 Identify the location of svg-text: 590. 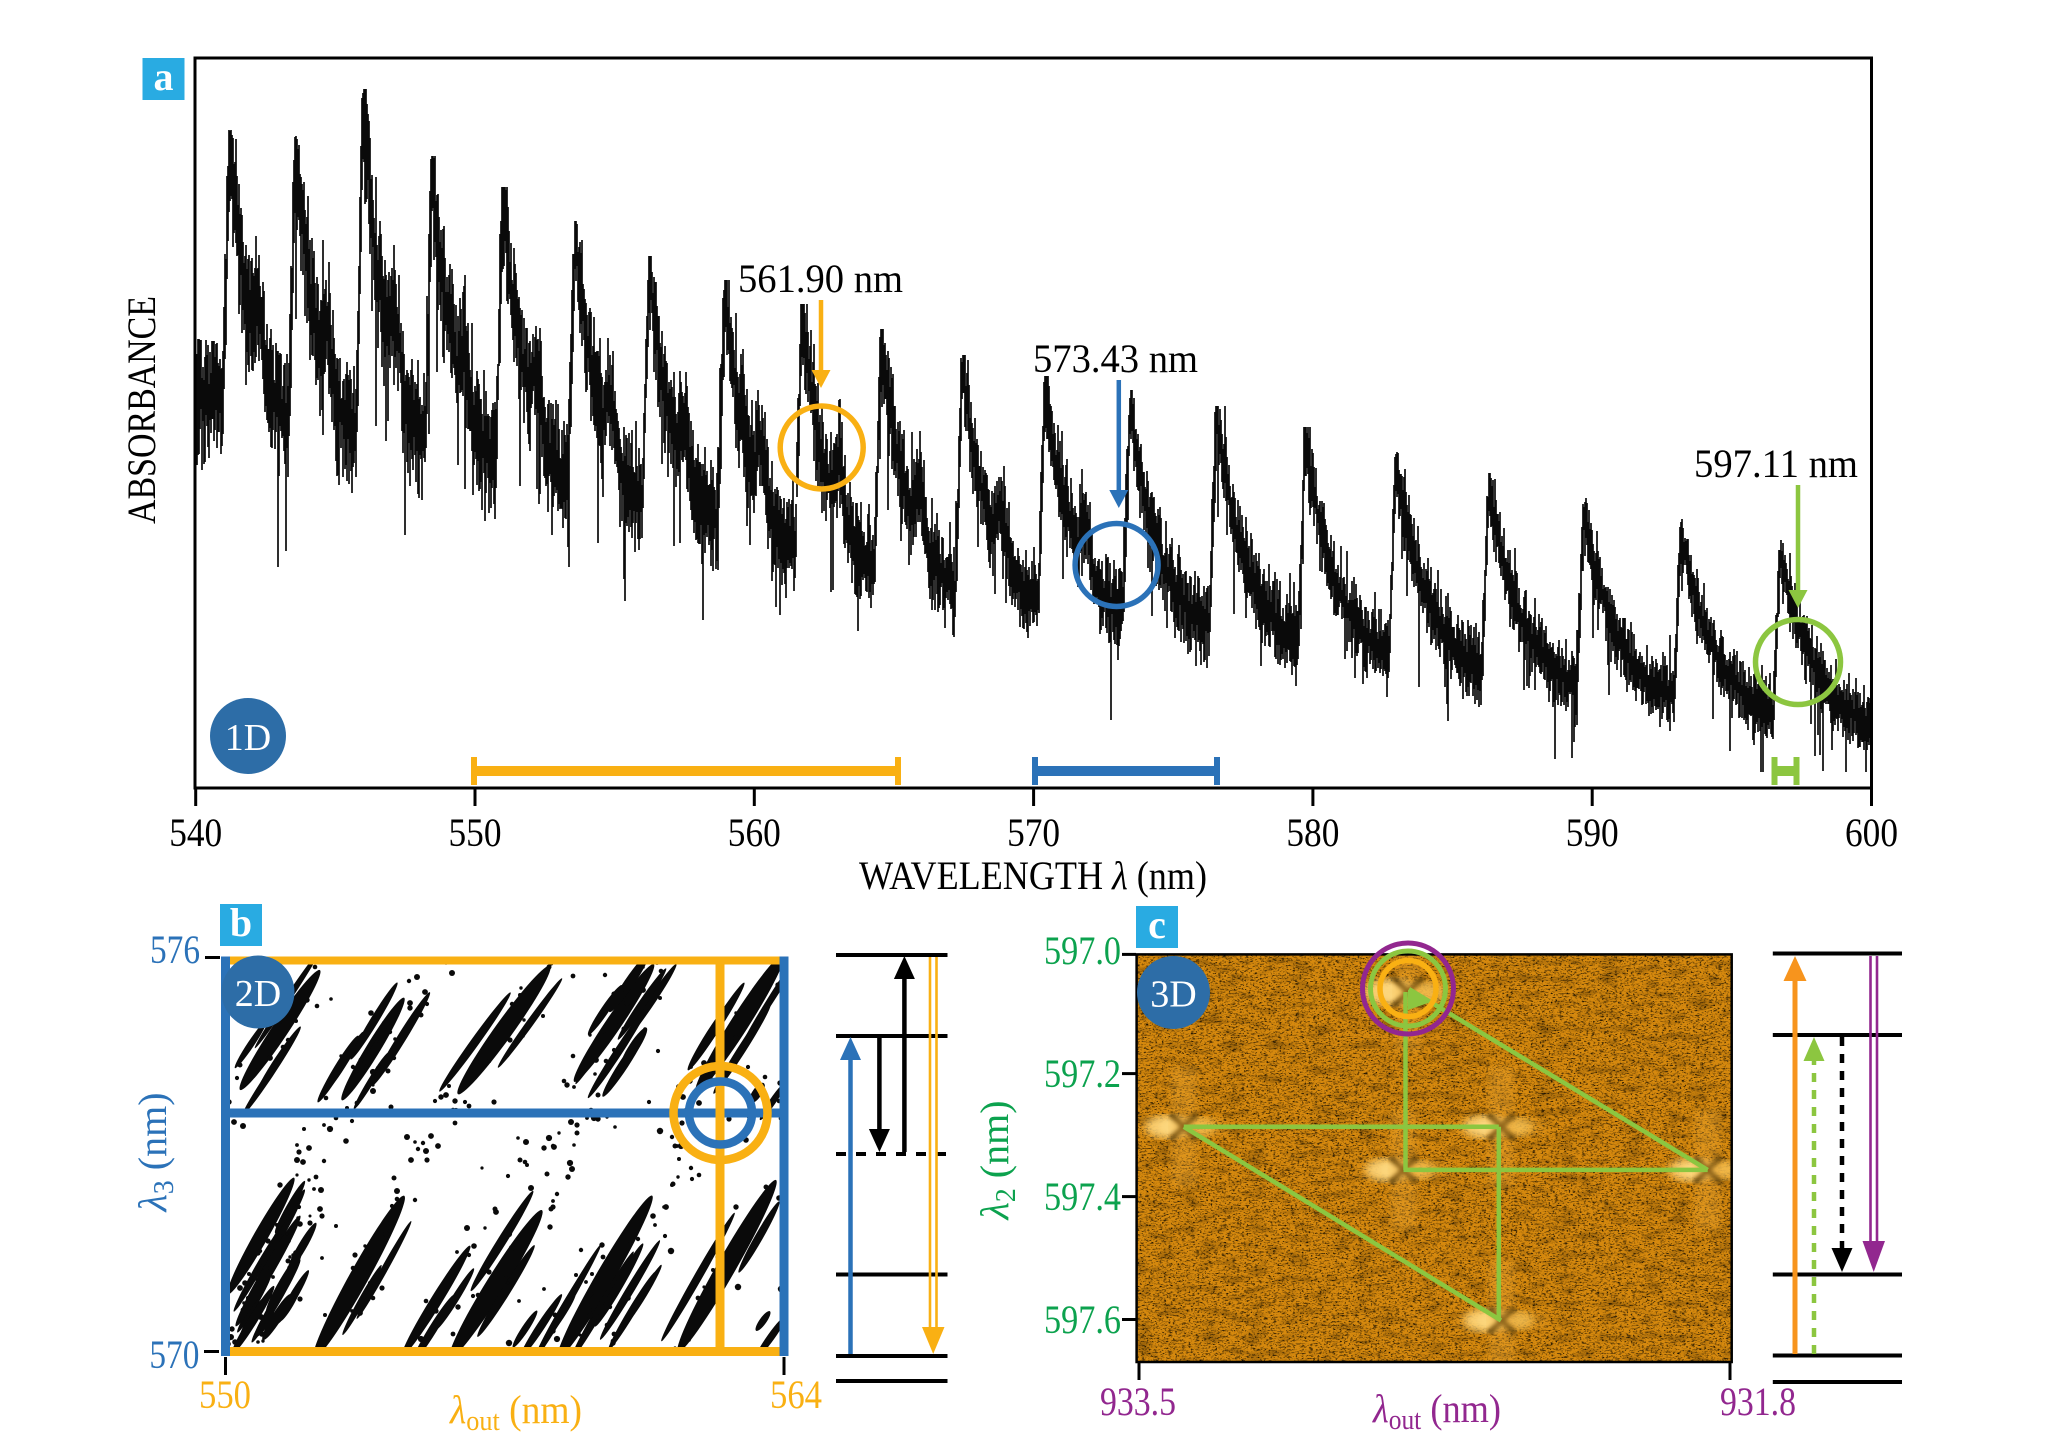
(1592, 832).